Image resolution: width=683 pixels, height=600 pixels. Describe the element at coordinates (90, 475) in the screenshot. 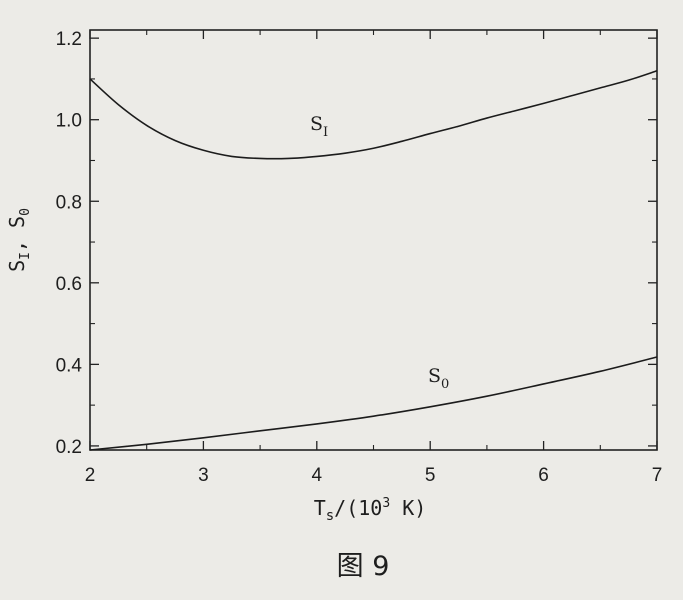

I see `x-tick-label: 2` at that location.